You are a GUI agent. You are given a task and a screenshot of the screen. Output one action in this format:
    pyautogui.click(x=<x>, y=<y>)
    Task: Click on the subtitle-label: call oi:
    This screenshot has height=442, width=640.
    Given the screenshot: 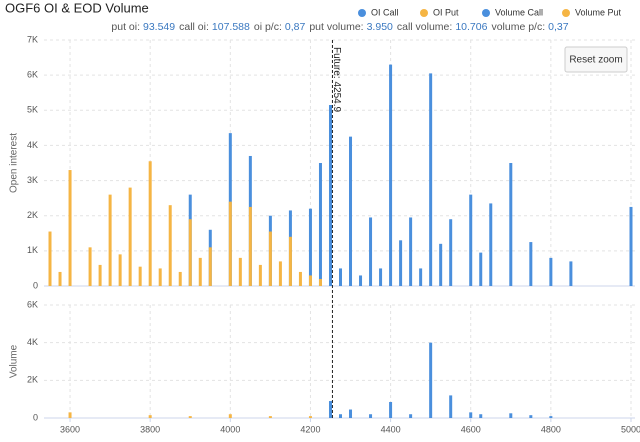 What is the action you would take?
    pyautogui.click(x=194, y=27)
    